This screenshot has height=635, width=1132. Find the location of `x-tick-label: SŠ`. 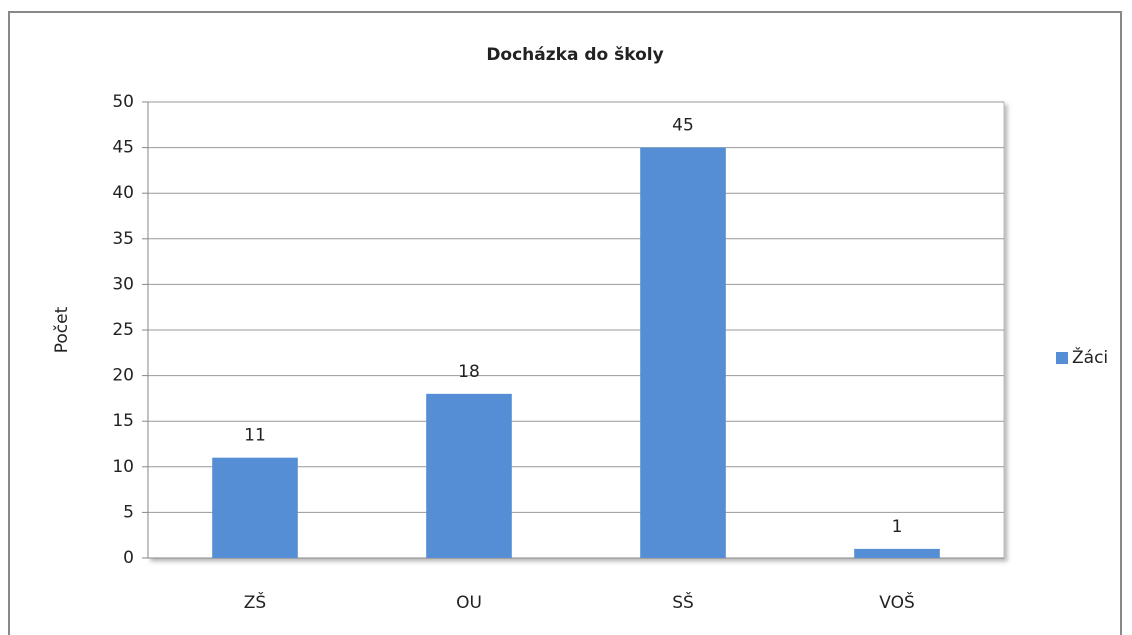

x-tick-label: SŠ is located at coordinates (683, 602).